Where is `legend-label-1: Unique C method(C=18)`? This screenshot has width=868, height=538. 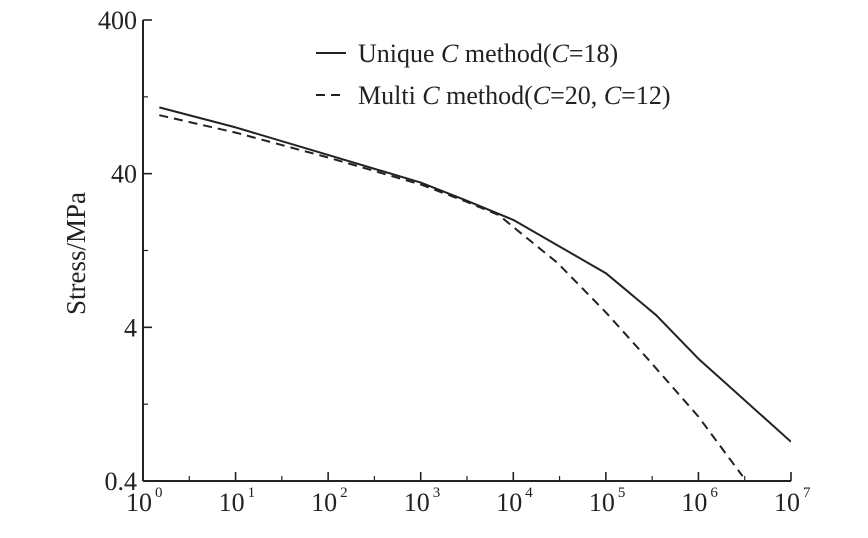 legend-label-1: Unique C method(C=18) is located at coordinates (488, 53).